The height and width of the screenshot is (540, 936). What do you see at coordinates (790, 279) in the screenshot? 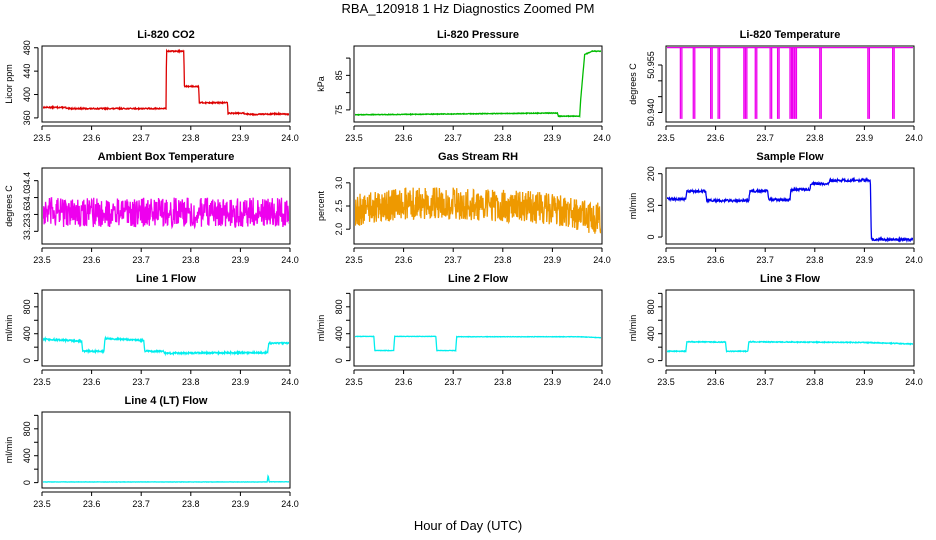
I see `panel-title: Line 3 Flow` at bounding box center [790, 279].